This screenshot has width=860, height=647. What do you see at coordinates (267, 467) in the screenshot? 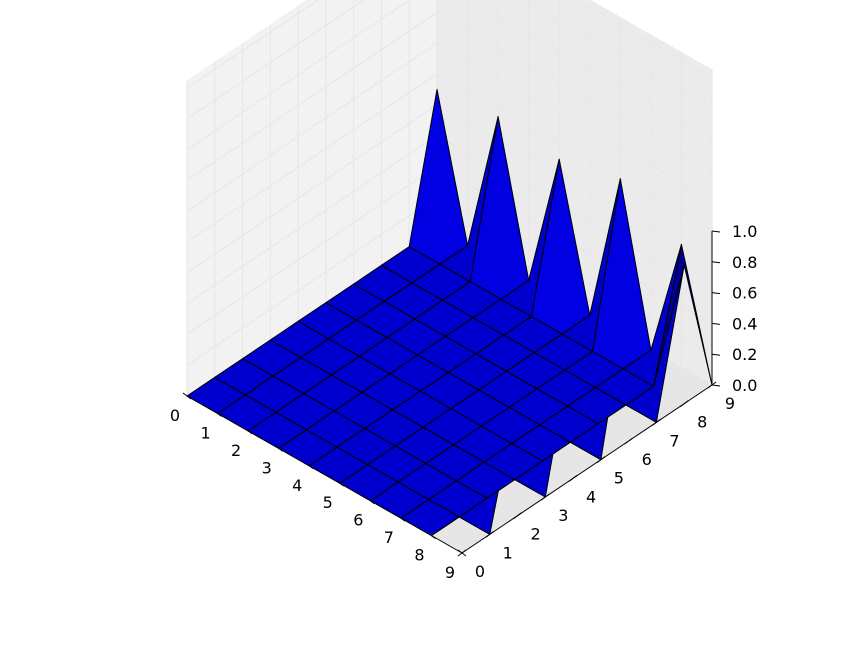
I see `x-tick-label: 3` at bounding box center [267, 467].